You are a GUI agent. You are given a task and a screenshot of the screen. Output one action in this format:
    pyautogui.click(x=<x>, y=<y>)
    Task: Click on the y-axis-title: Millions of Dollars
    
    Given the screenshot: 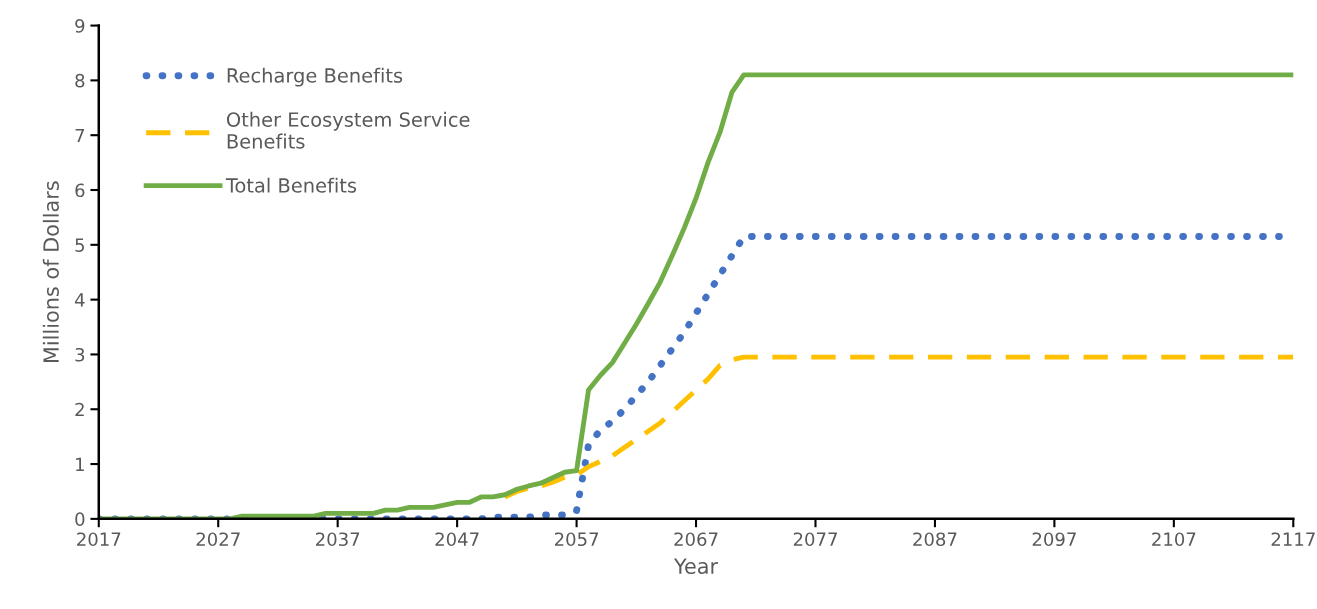 What is the action you would take?
    pyautogui.click(x=50, y=272)
    